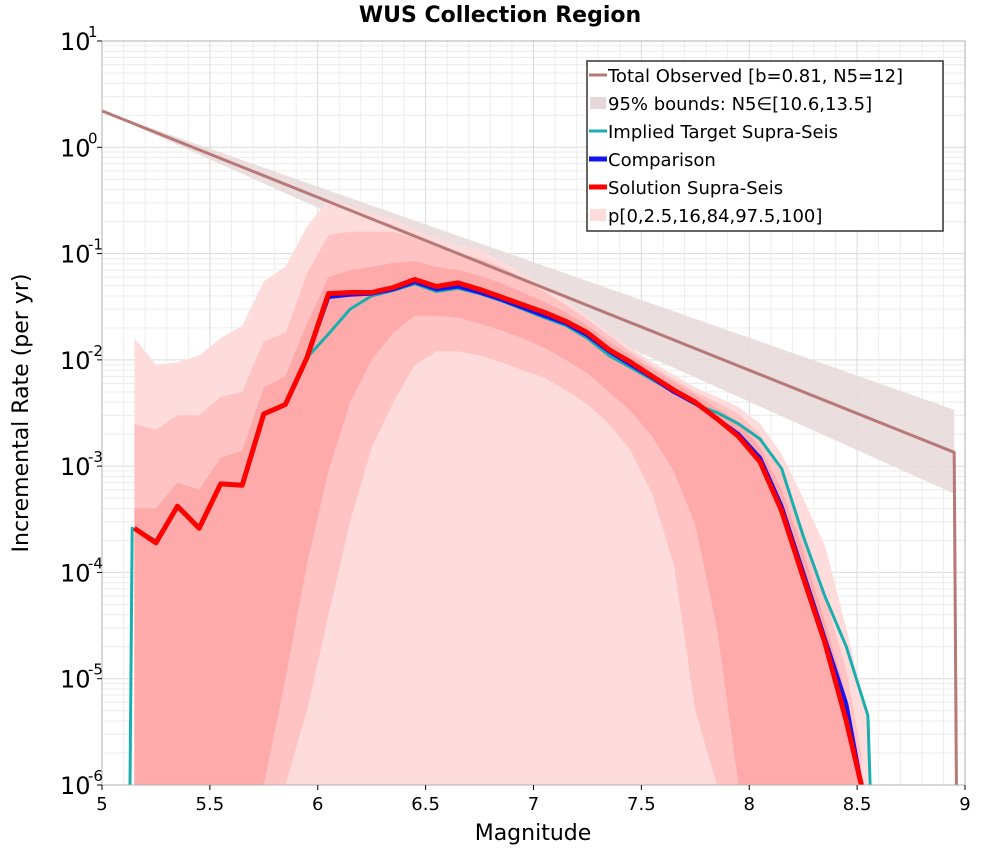  Describe the element at coordinates (95, 457) in the screenshot. I see `y-tick-exponent: -3` at that location.